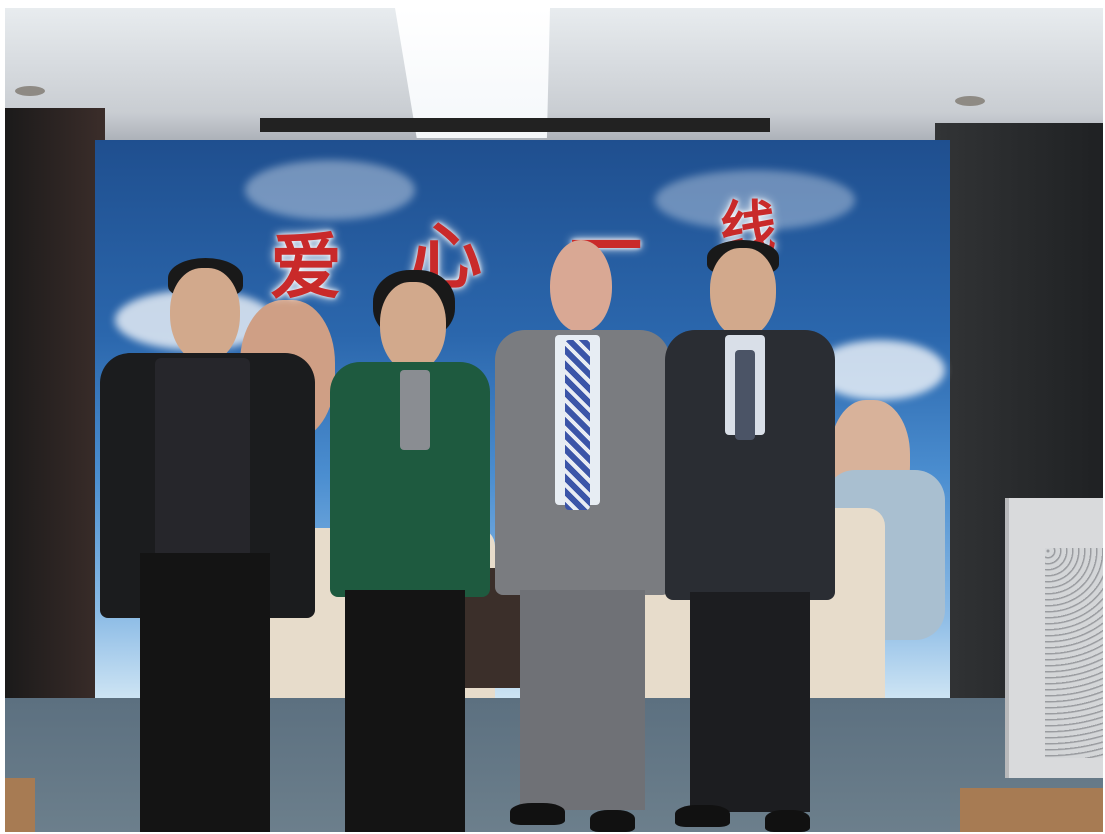 The height and width of the screenshot is (834, 1105). I want to click on projector-screen-rail, so click(515, 125).